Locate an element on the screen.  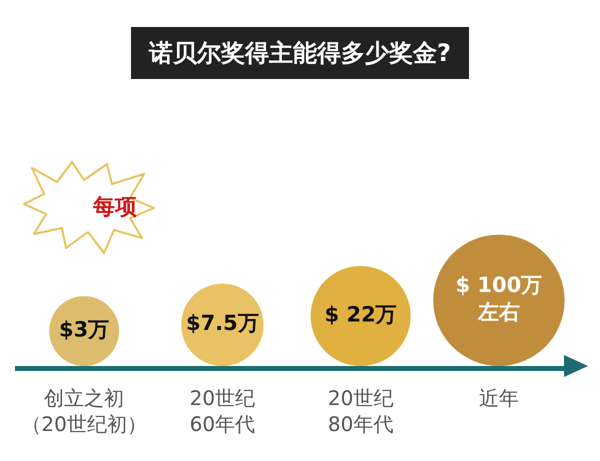
category-label: 近年 is located at coordinates (498, 398).